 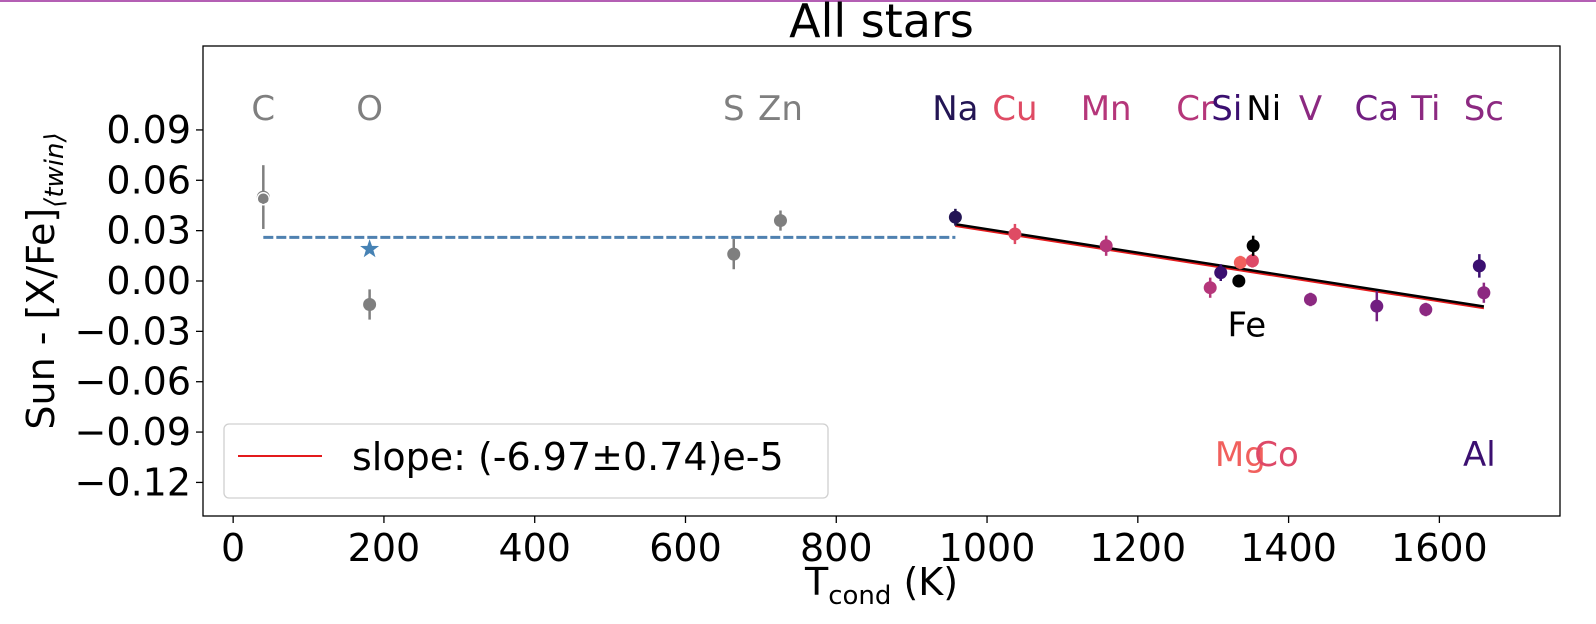 I want to click on y-tick-label: −0.06, so click(x=133, y=382).